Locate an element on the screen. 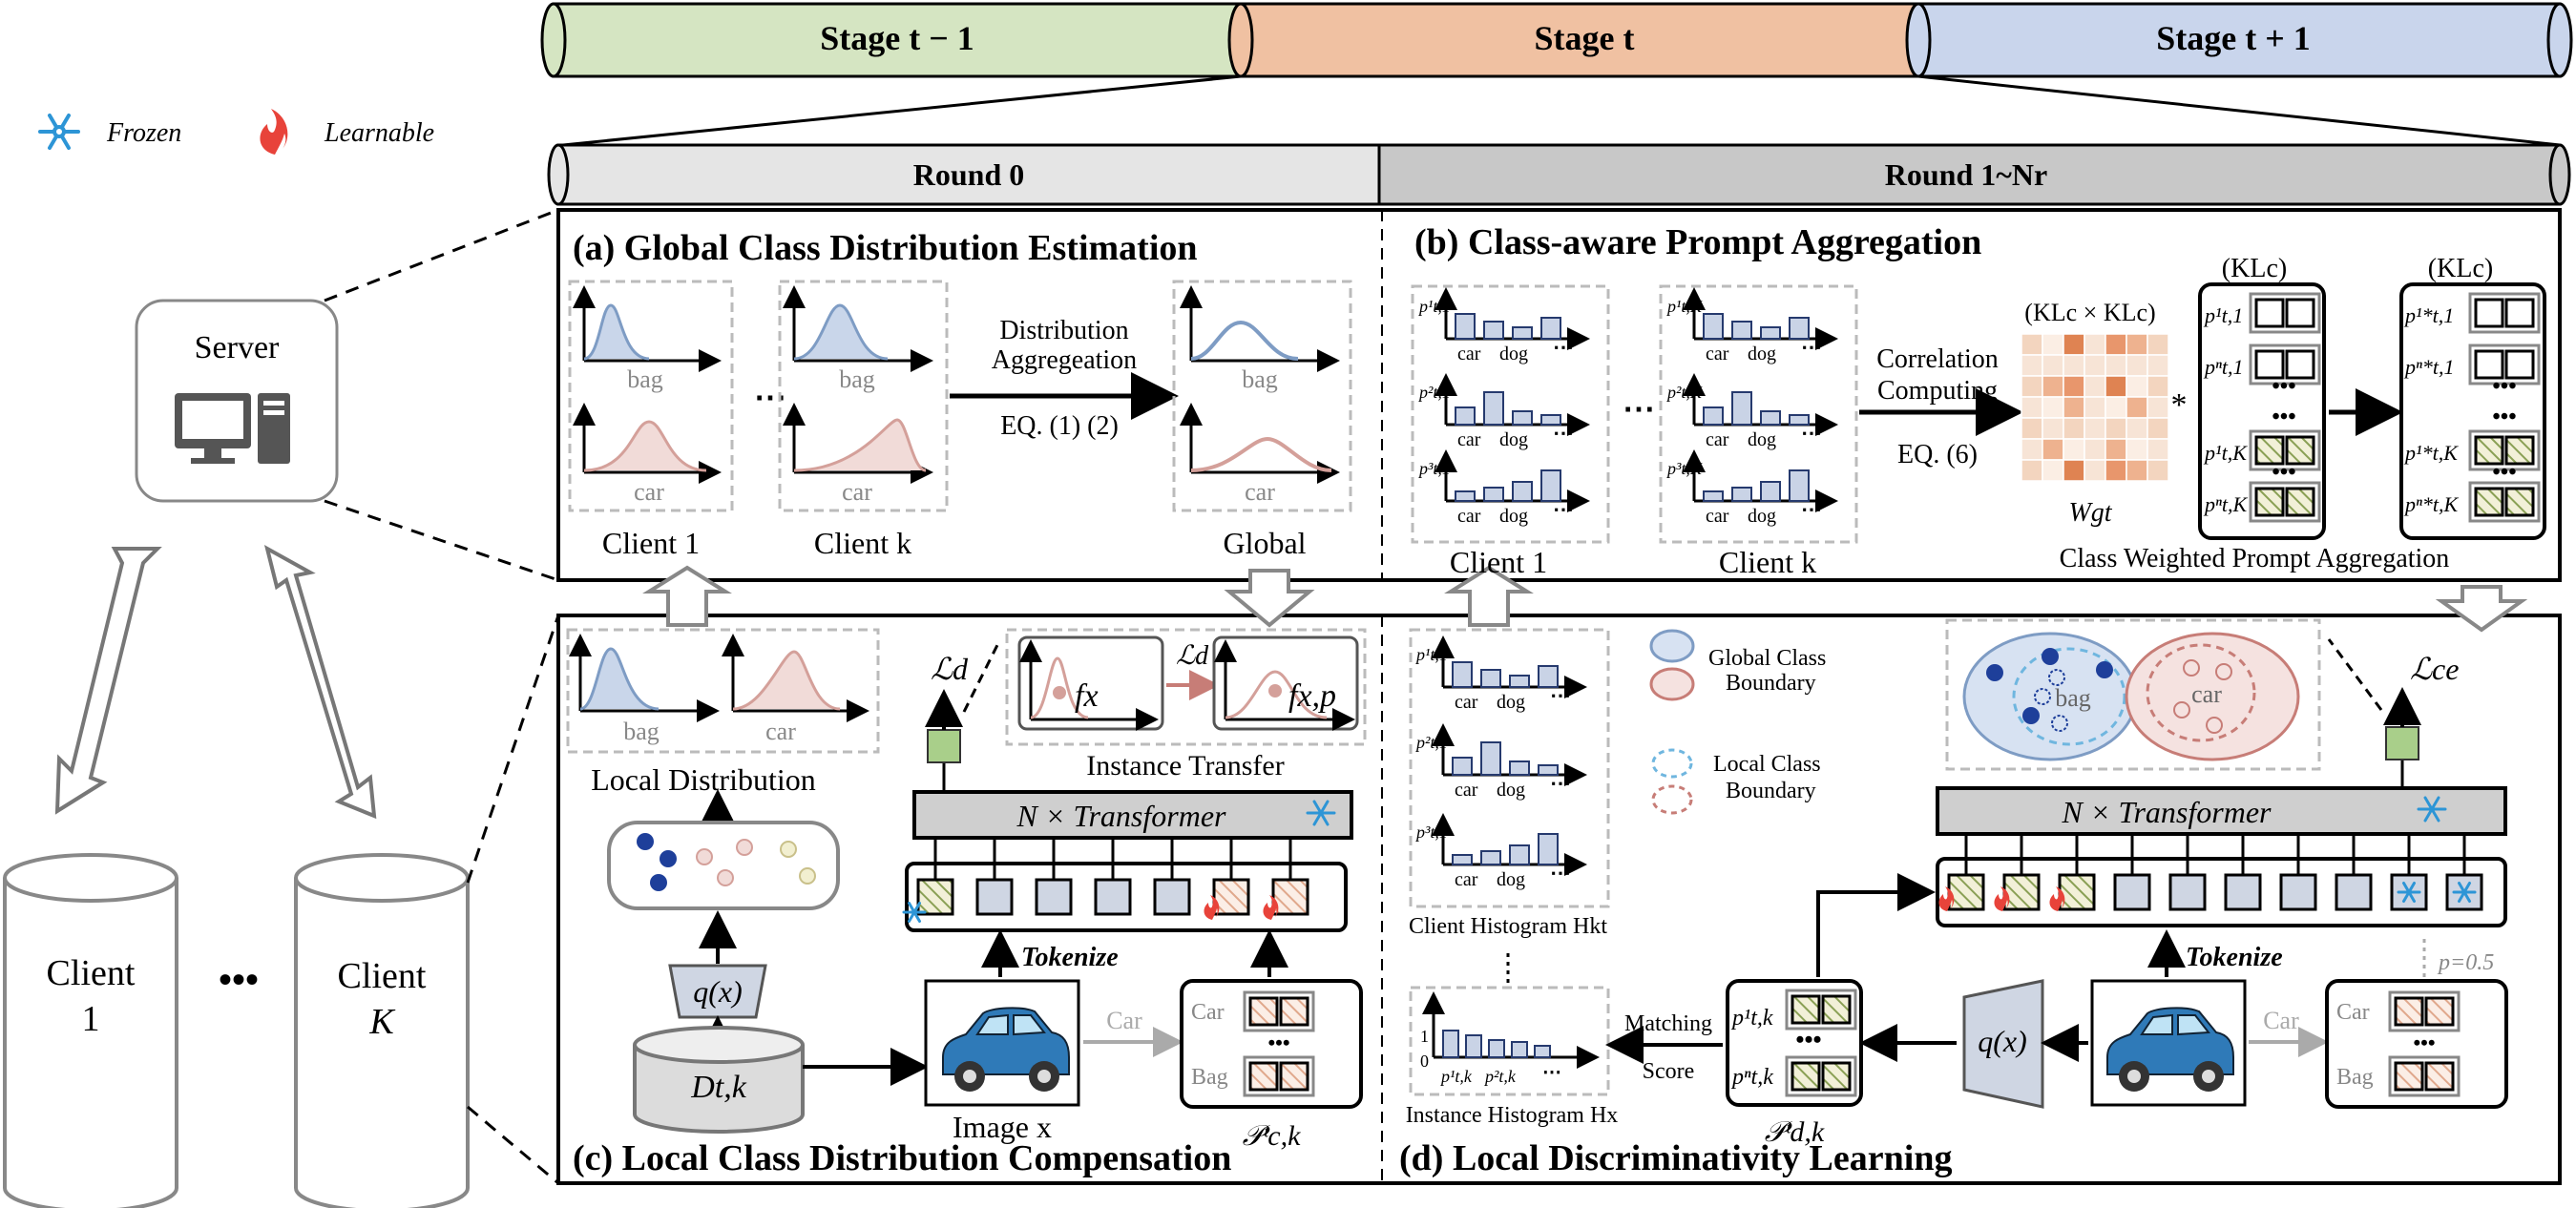 The width and height of the screenshot is (2576, 1208). matrix-wg-label: Wgt is located at coordinates (2090, 513).